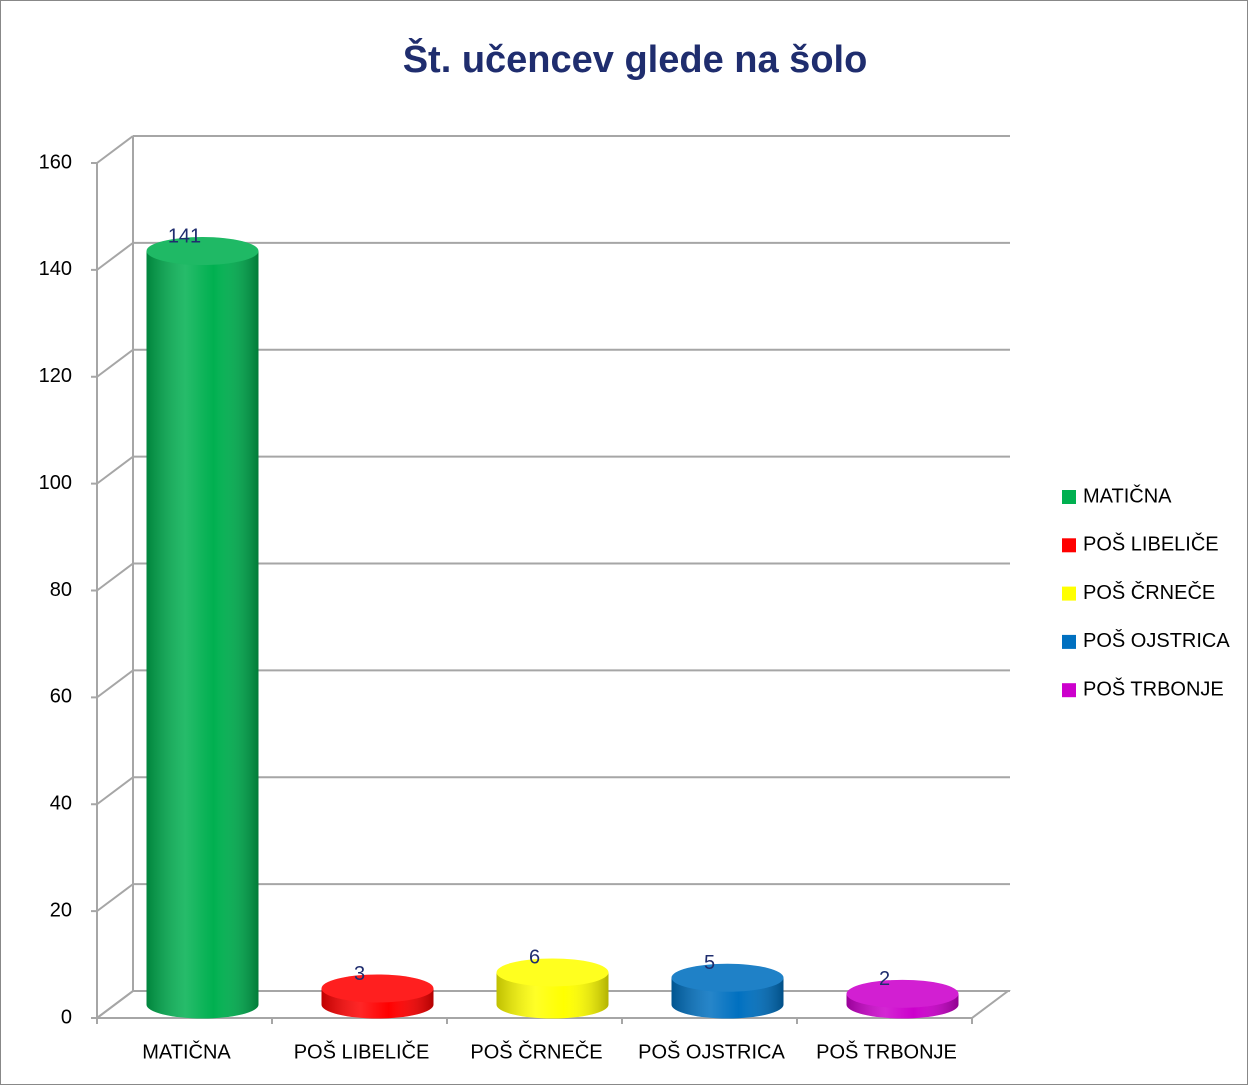 Image resolution: width=1249 pixels, height=1086 pixels. I want to click on y-tick-label: 20, so click(61, 910).